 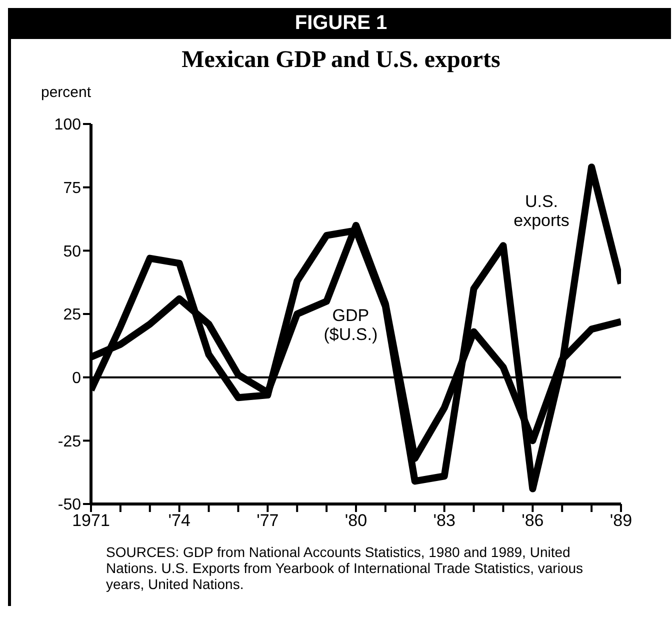 I want to click on x-tick-label: '86, so click(x=533, y=520).